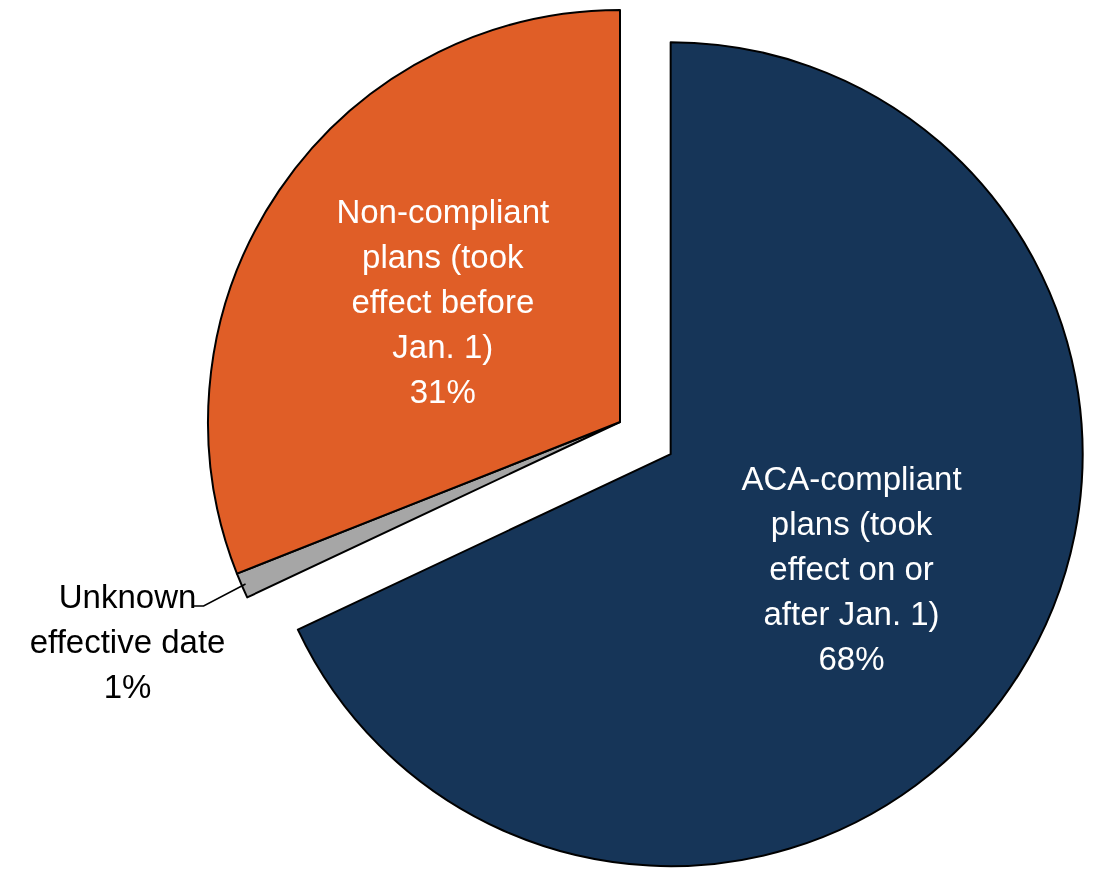  I want to click on slice-label: ACA-compliant plans (took effect on or after Jan. 1), so click(851, 546).